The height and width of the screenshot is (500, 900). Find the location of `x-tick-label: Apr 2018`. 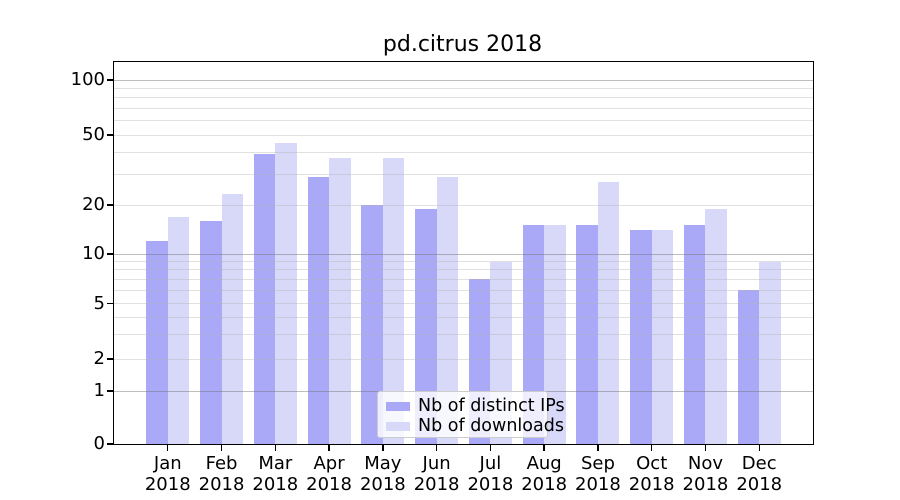

x-tick-label: Apr 2018 is located at coordinates (329, 474).